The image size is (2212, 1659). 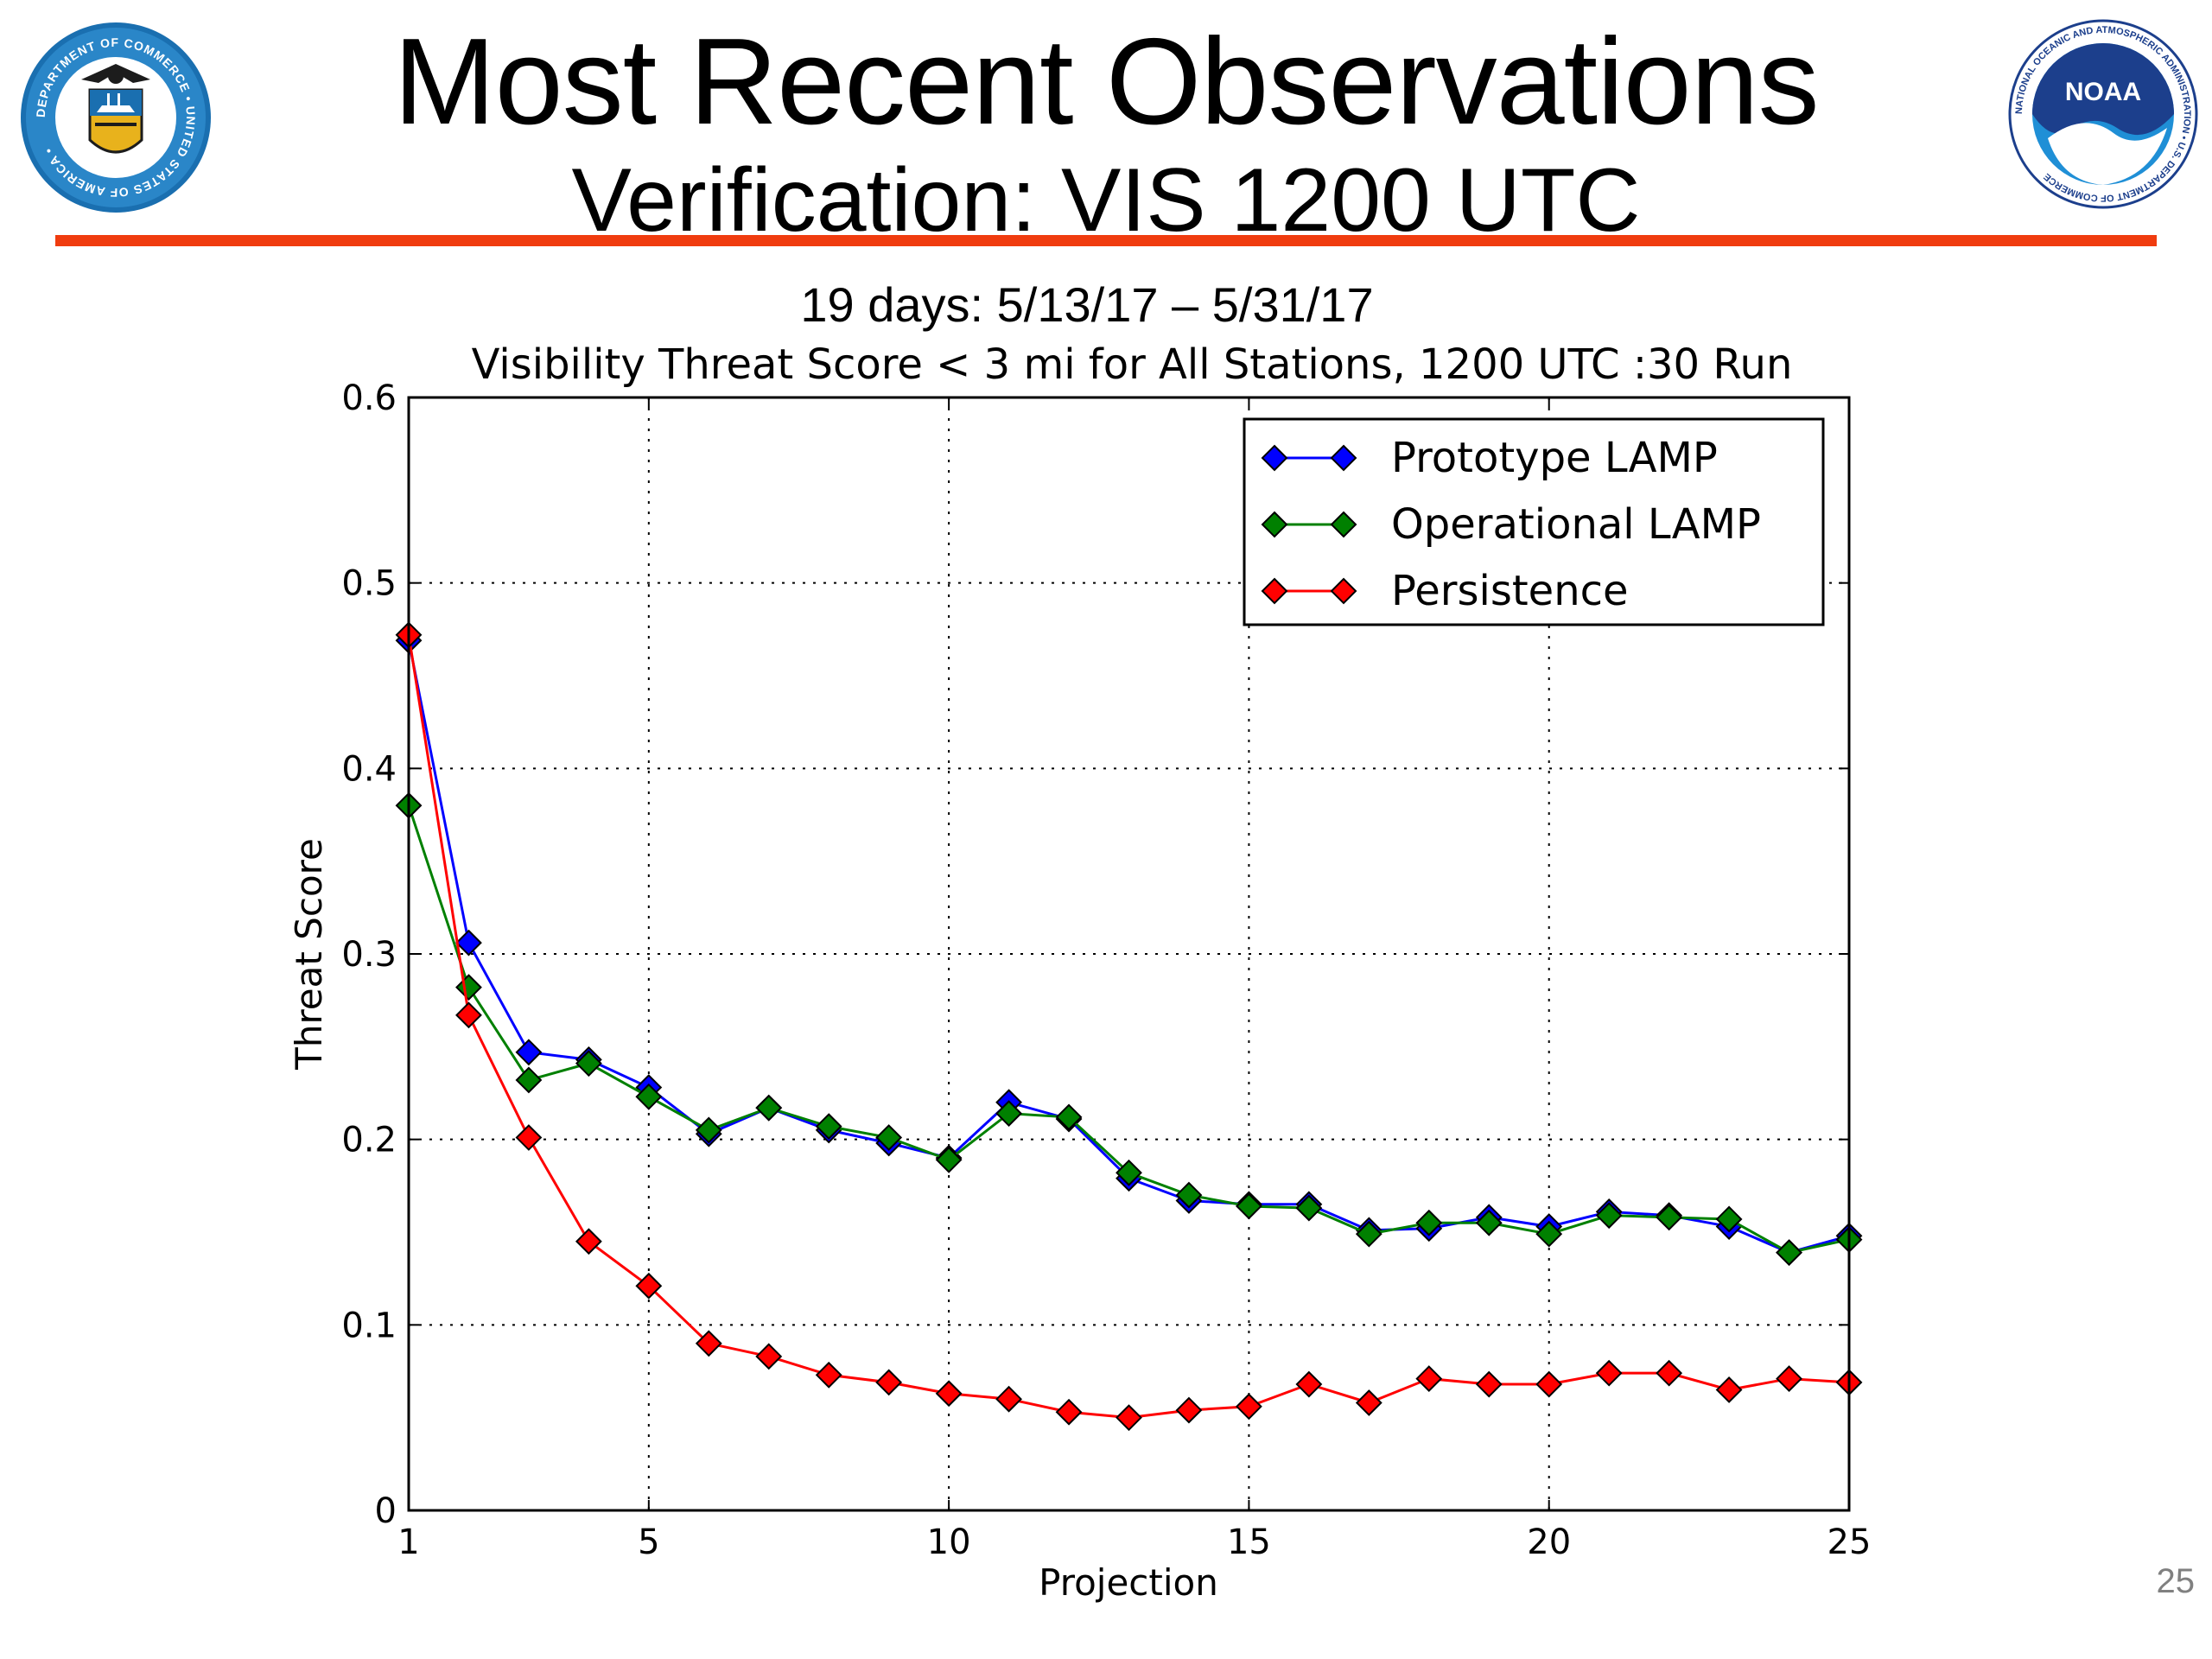 I want to click on y-tick-label: 0.3, so click(x=369, y=955).